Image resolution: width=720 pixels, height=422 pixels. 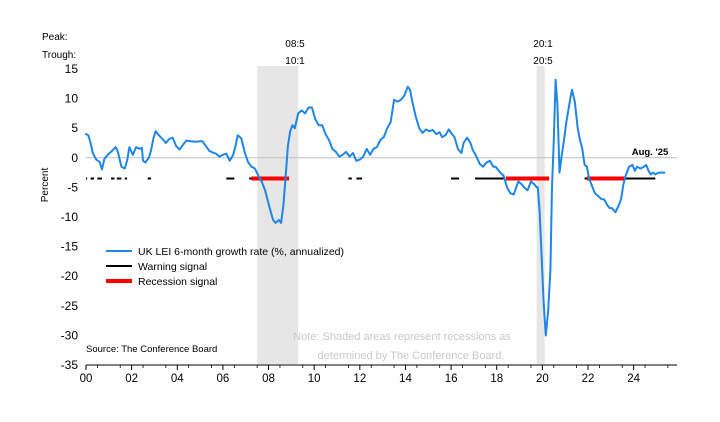 I want to click on x-tick-label-24: 24, so click(x=633, y=379).